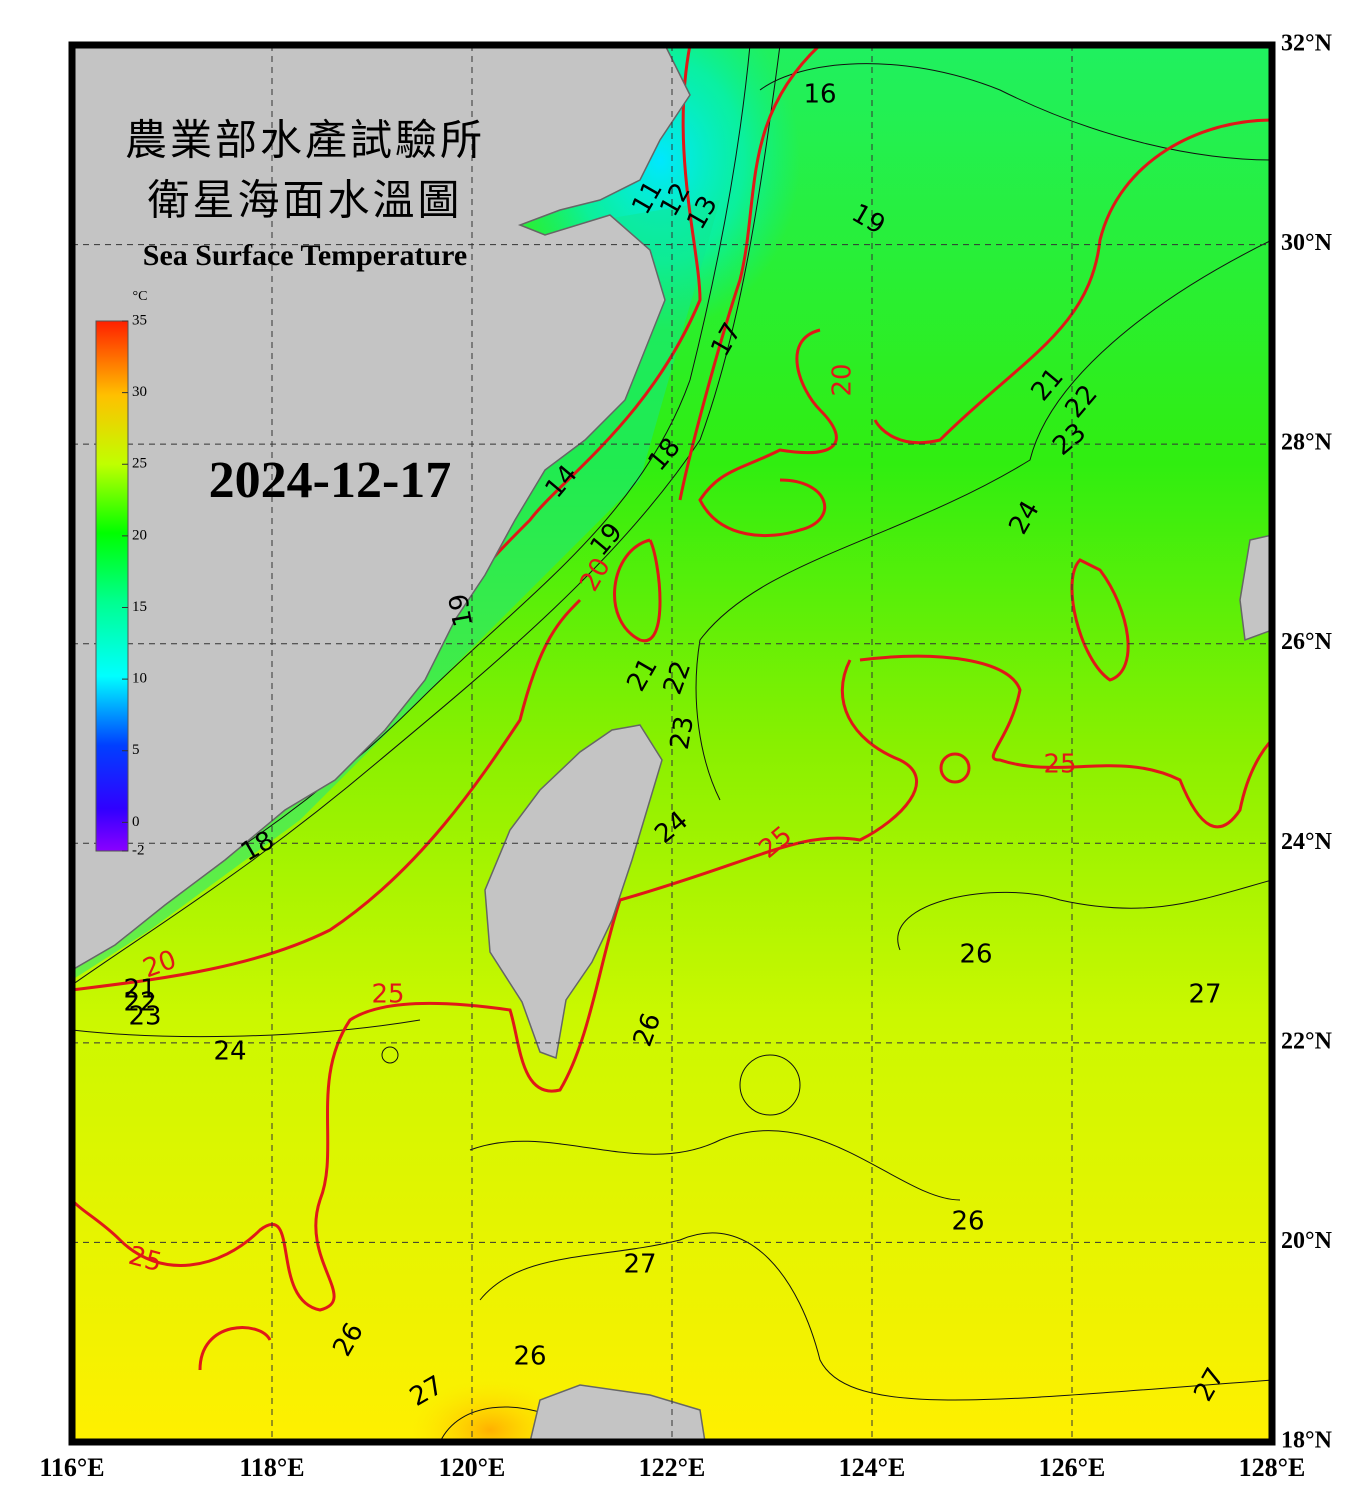  What do you see at coordinates (461, 610) in the screenshot?
I see `contour-label: 19` at bounding box center [461, 610].